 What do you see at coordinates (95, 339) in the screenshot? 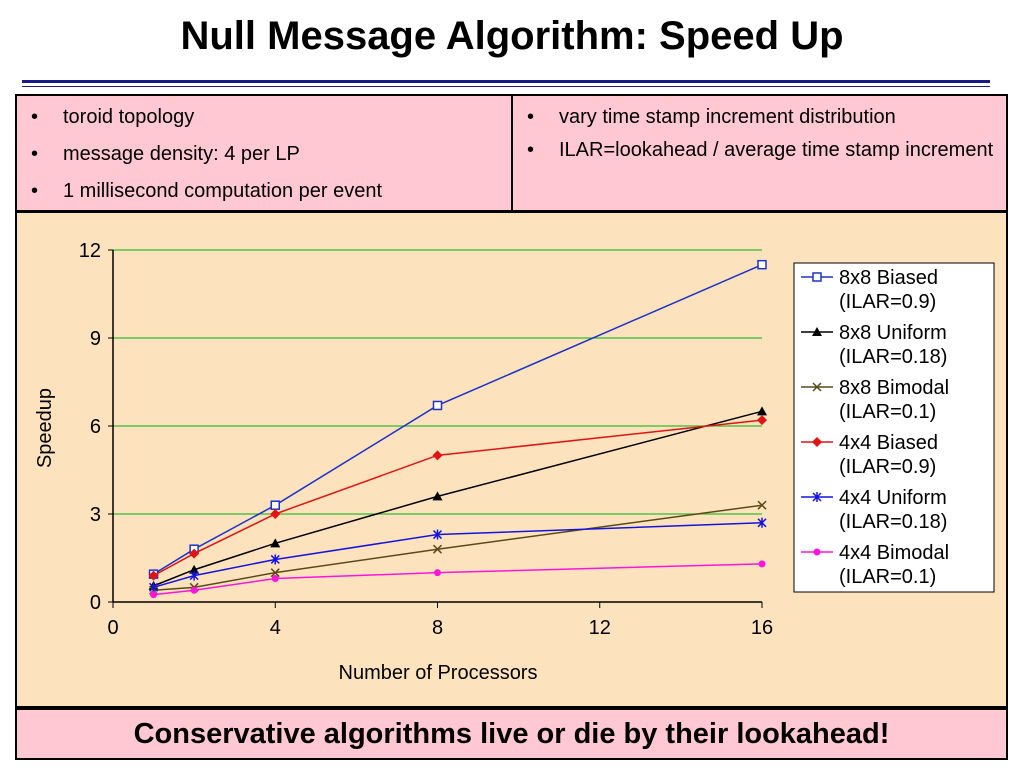
I see `y-tick-label: 9` at bounding box center [95, 339].